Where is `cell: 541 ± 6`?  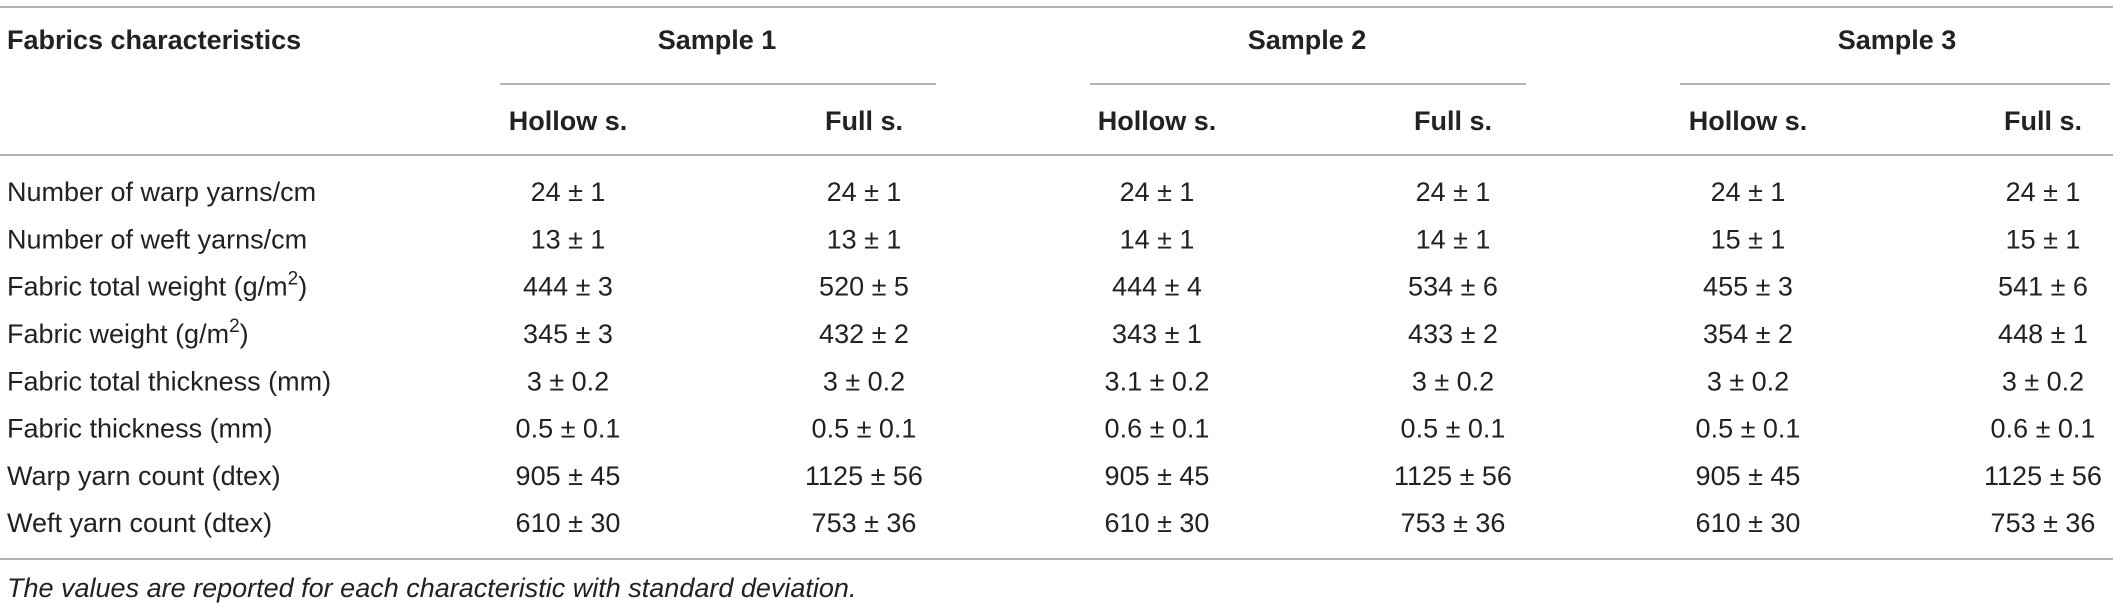 cell: 541 ± 6 is located at coordinates (2043, 287).